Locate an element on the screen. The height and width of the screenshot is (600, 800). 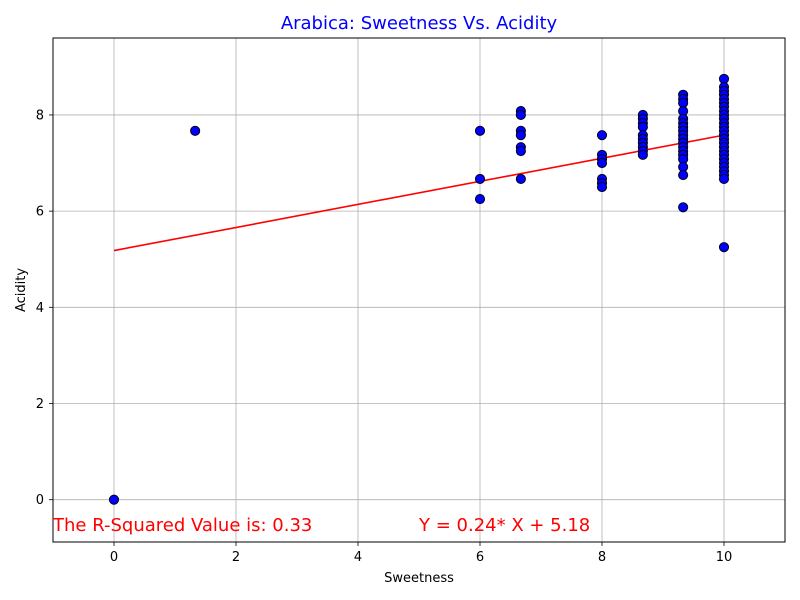
y-ticks: 0 2 4 6 8 is located at coordinates (44, 308).